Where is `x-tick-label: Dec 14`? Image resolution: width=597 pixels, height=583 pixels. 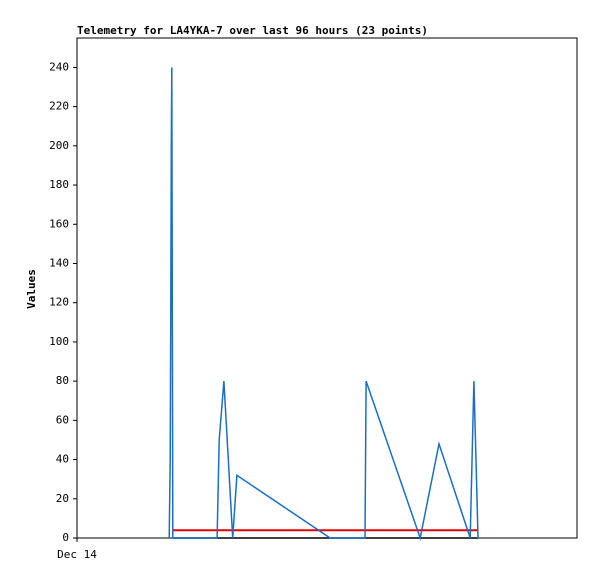
x-tick-label: Dec 14 is located at coordinates (77, 554).